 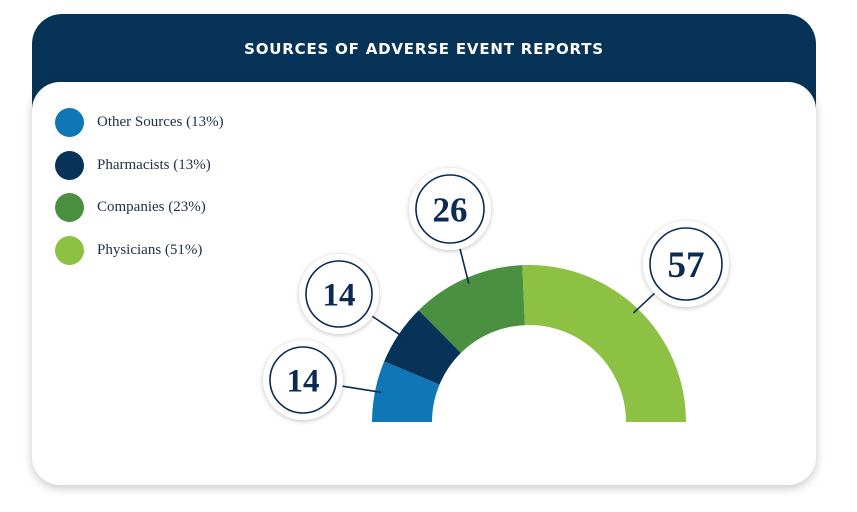 What do you see at coordinates (69, 122) in the screenshot?
I see `legend-swatch-other-sources` at bounding box center [69, 122].